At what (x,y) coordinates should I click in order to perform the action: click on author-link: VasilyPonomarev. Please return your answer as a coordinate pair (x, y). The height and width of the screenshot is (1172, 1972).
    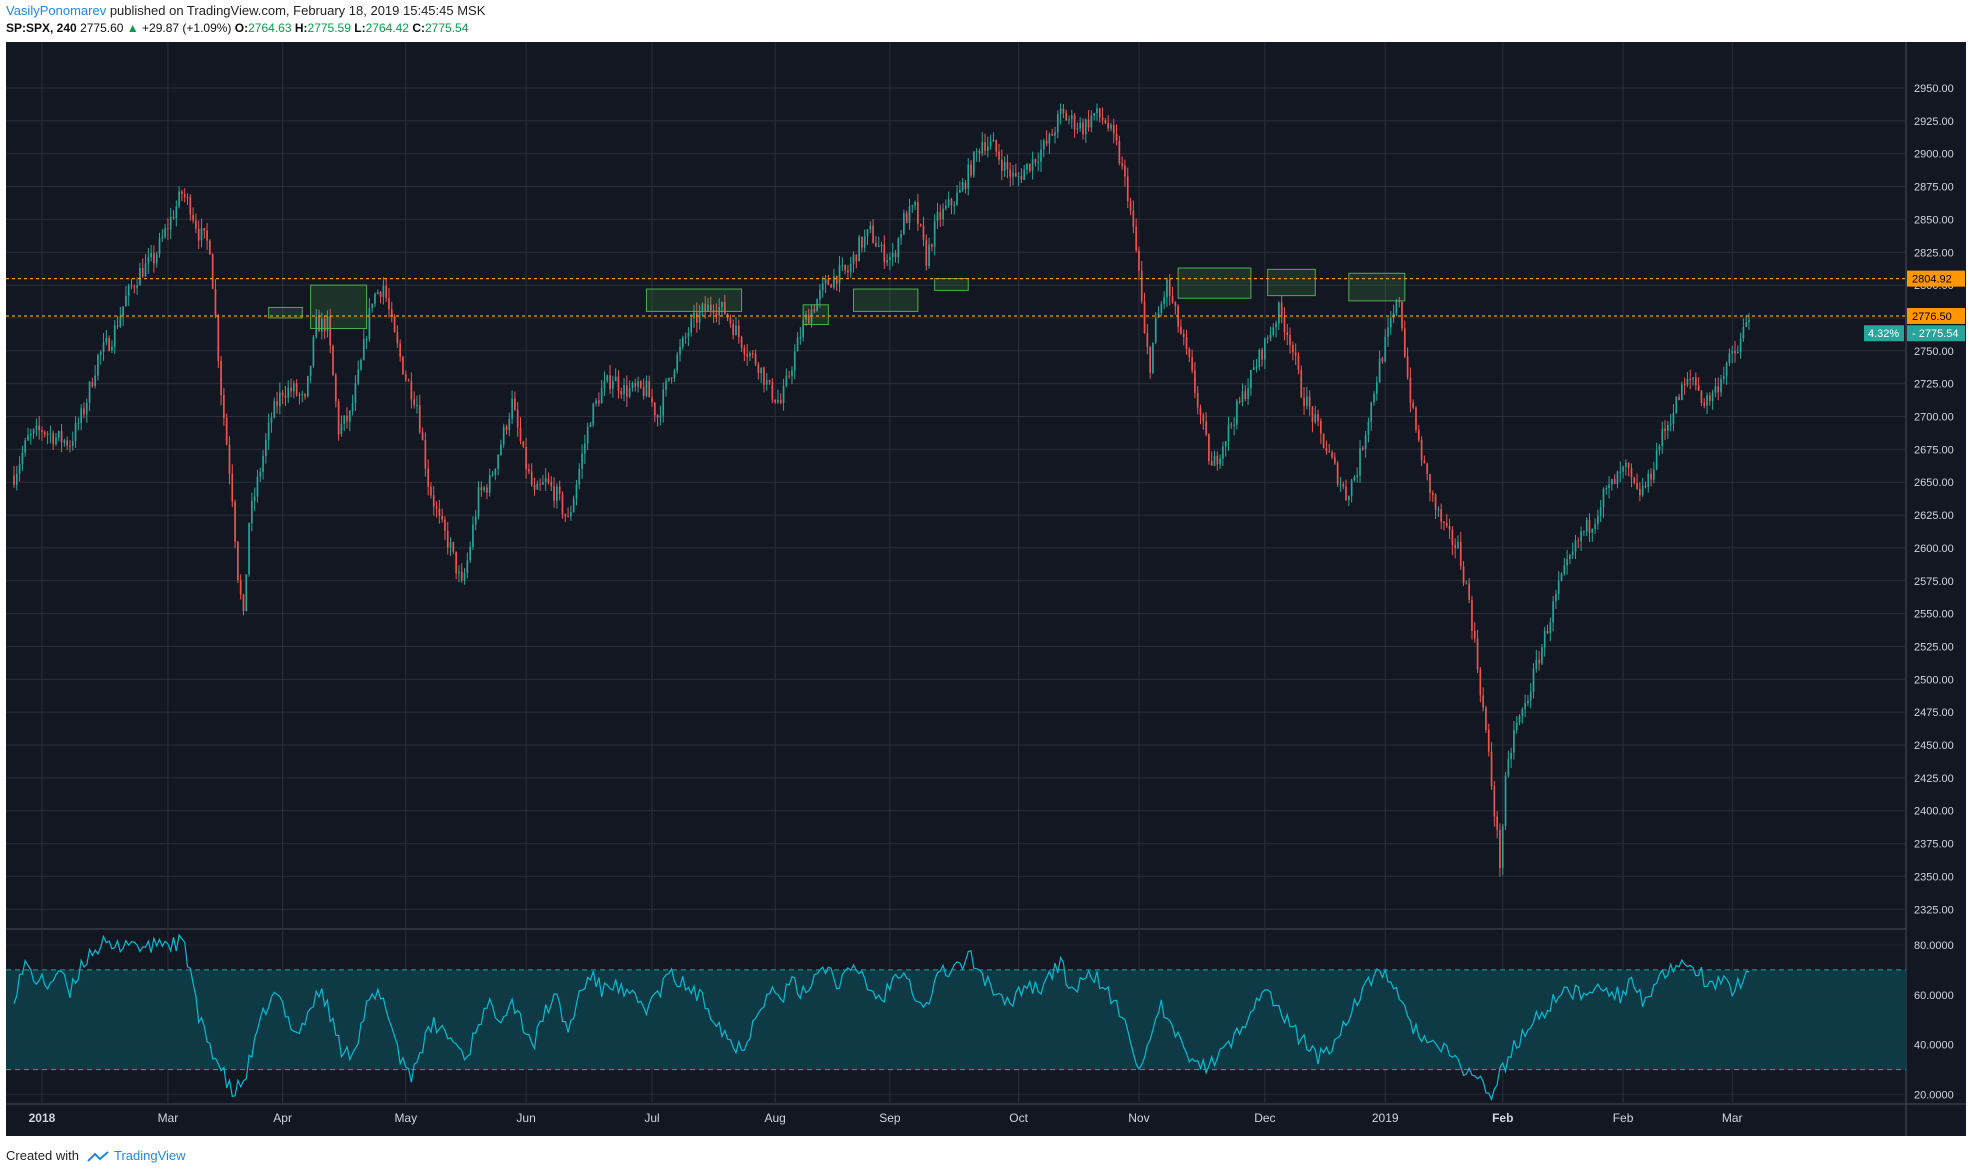
    Looking at the image, I should click on (56, 10).